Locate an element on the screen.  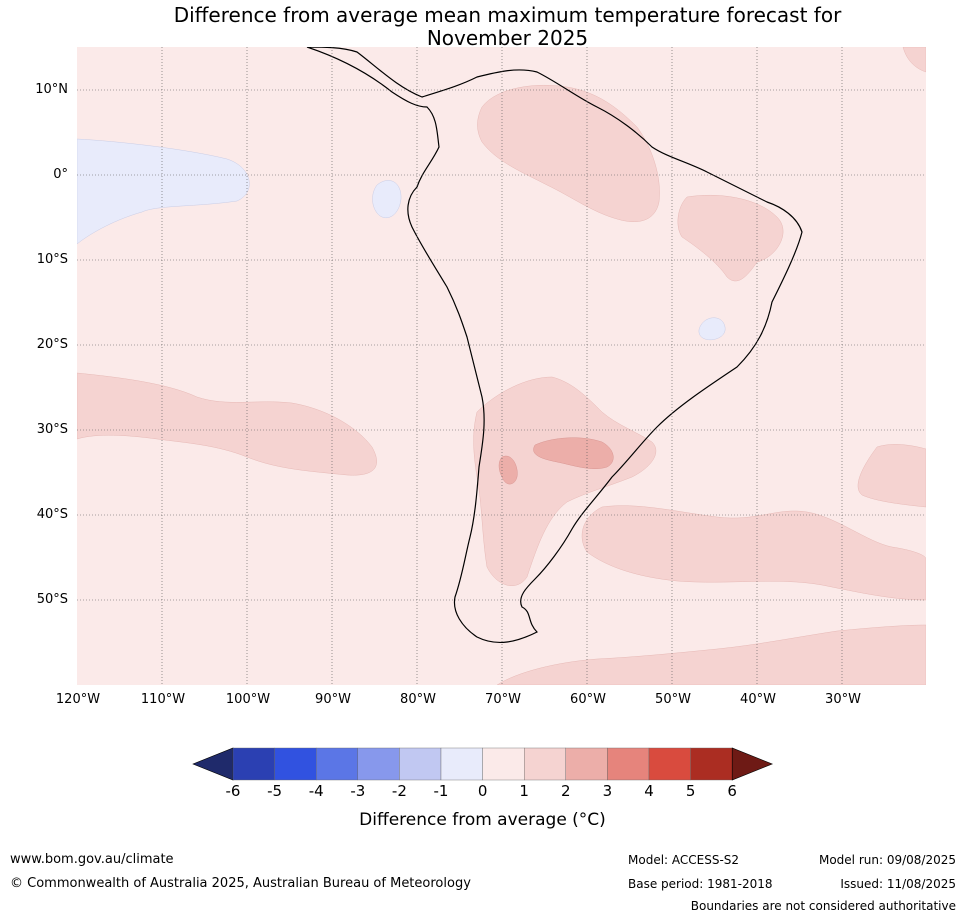
colorbar-tick-label: 1 is located at coordinates (524, 791).